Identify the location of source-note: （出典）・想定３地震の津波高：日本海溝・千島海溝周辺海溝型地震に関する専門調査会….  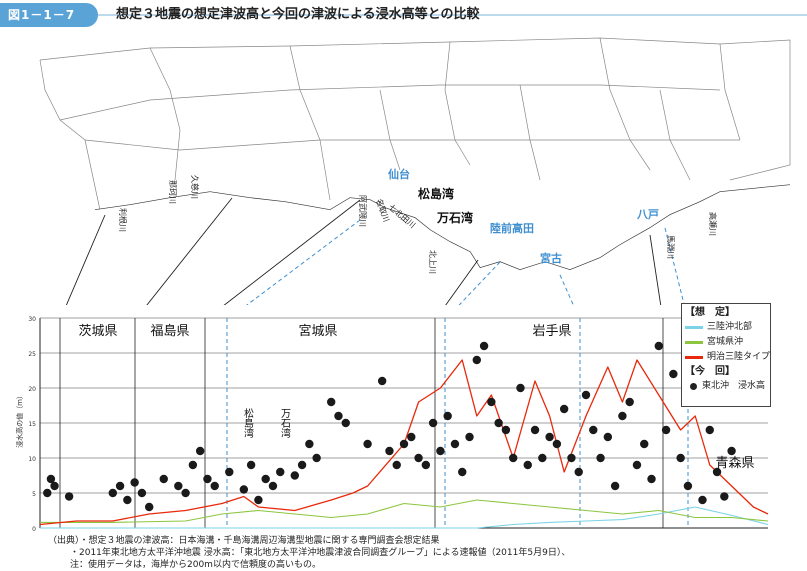
(309, 553).